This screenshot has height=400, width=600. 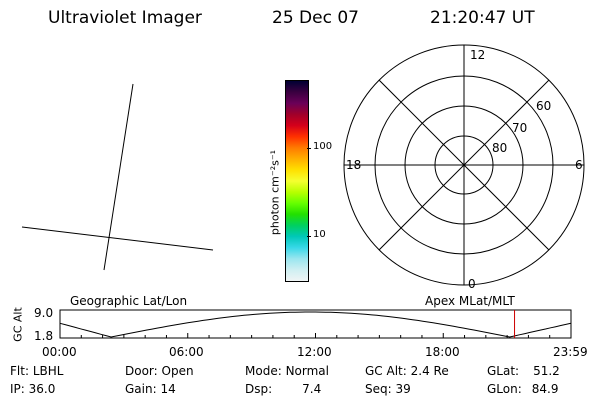 I want to click on status-glat: GLat: 51.2, so click(x=523, y=371).